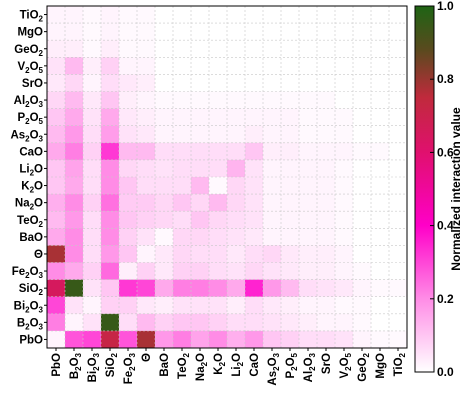  Describe the element at coordinates (445, 372) in the screenshot. I see `colorbar-tick-label: 0.0` at that location.